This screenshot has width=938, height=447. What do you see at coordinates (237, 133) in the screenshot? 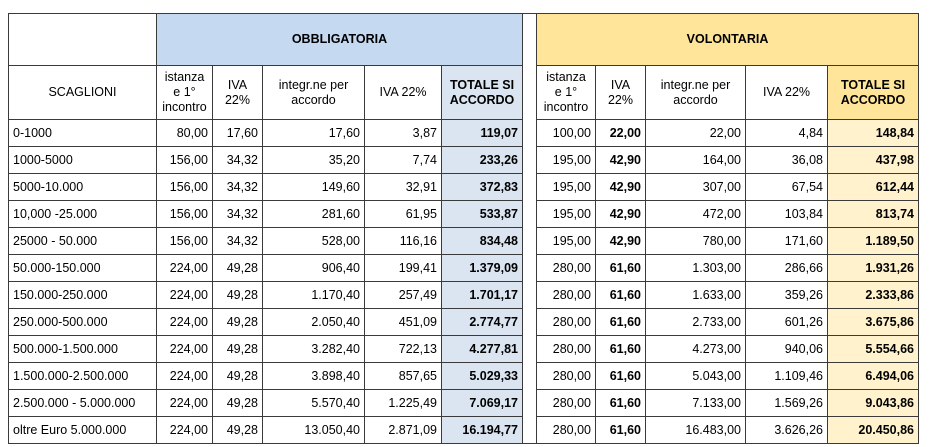
I see `cell-o-iva1: 17,60` at bounding box center [237, 133].